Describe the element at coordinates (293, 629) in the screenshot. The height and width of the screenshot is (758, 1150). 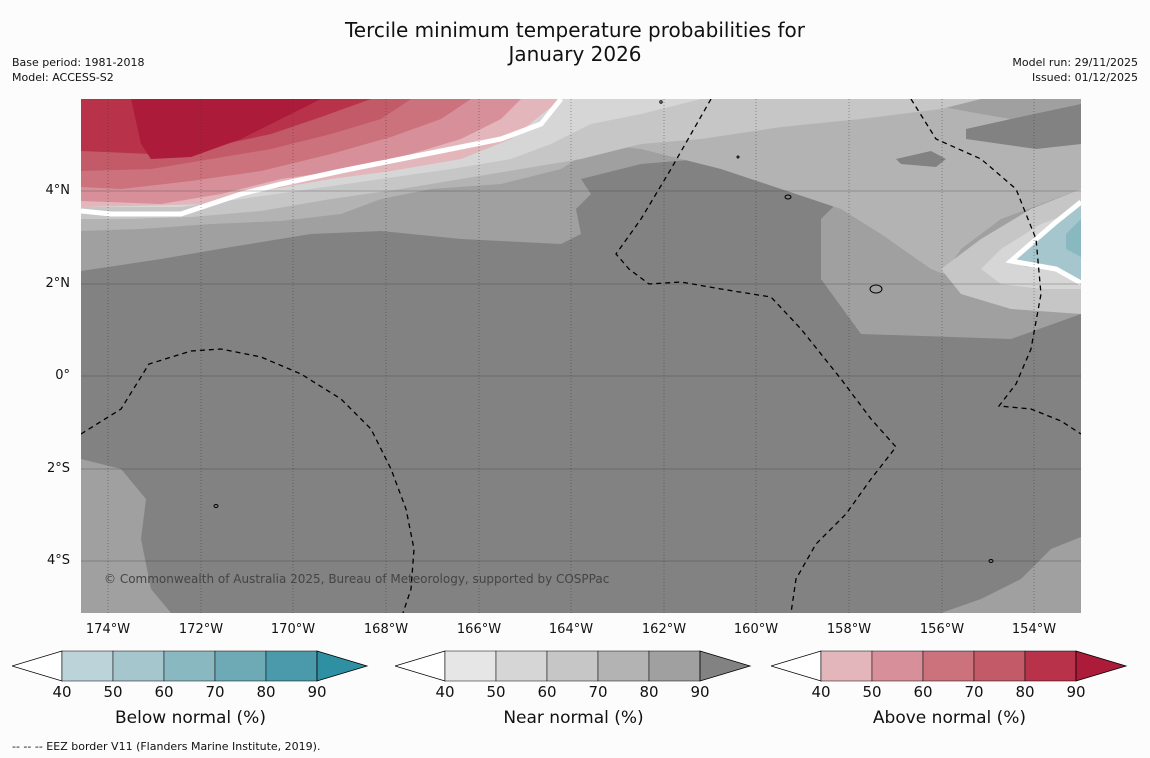
I see `lon-label-170w: 170°W` at that location.